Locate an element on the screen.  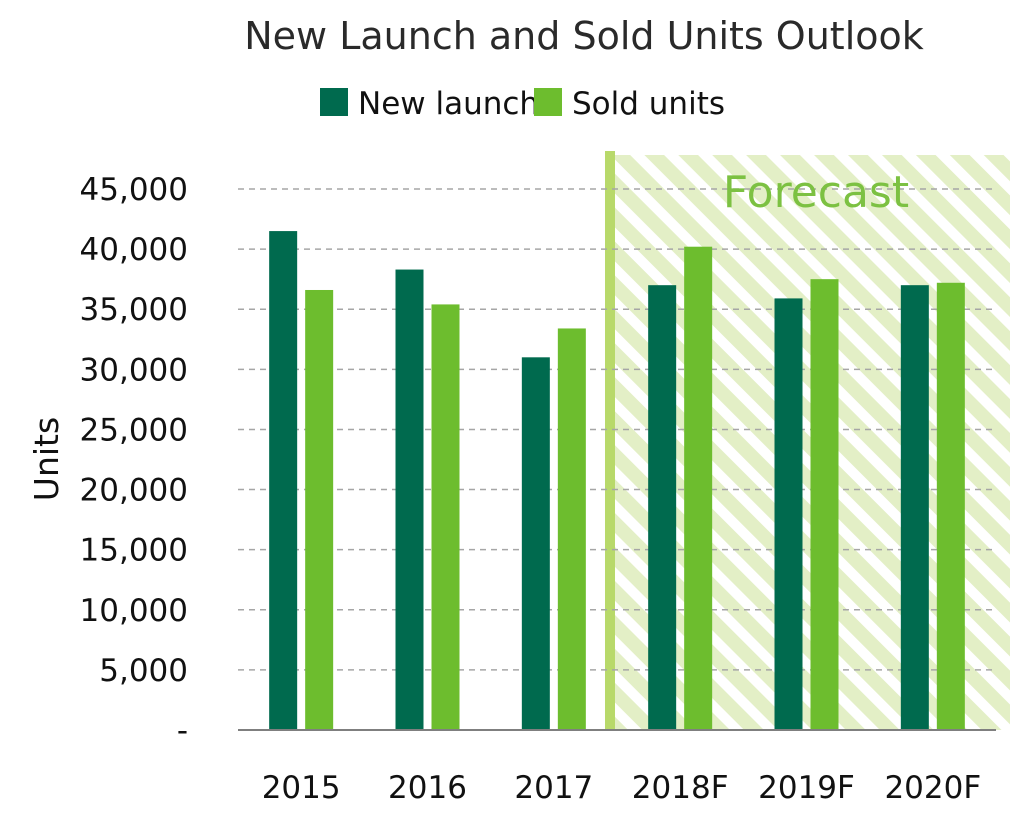
x-tick-label: 2017 is located at coordinates (553, 788).